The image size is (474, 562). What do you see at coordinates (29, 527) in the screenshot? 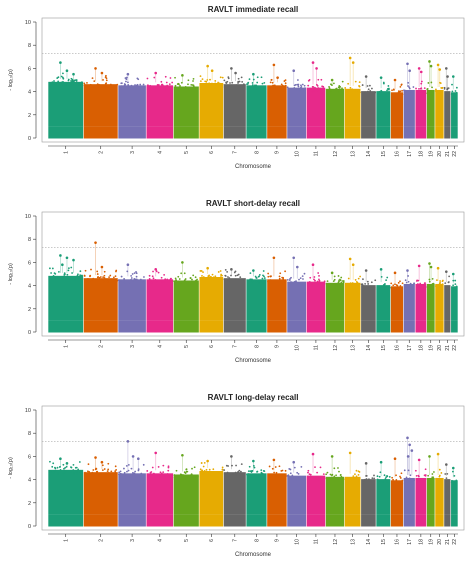
I see `y-tick-label: 0` at bounding box center [29, 527].